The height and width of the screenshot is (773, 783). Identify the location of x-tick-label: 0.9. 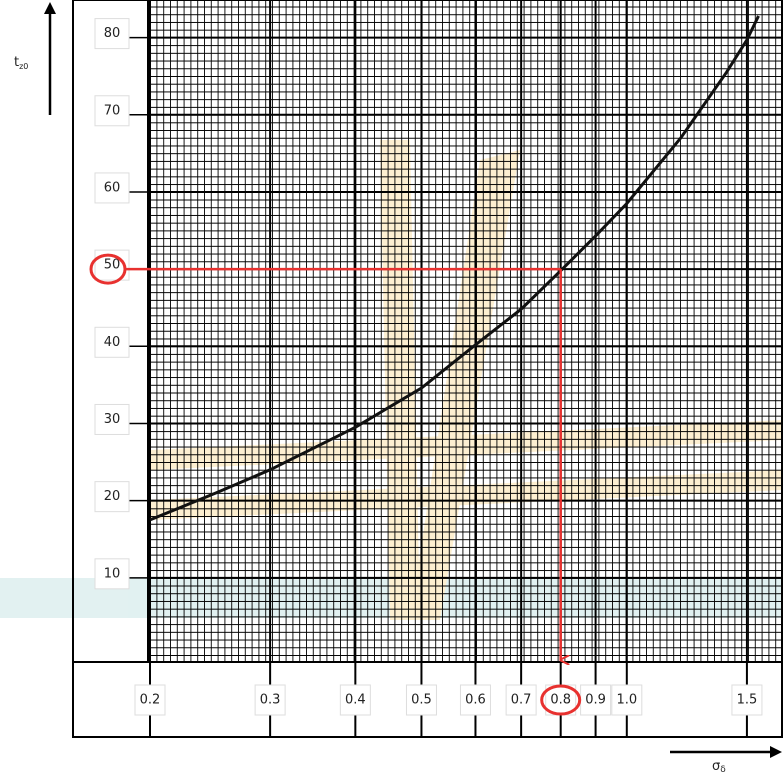
(595, 700).